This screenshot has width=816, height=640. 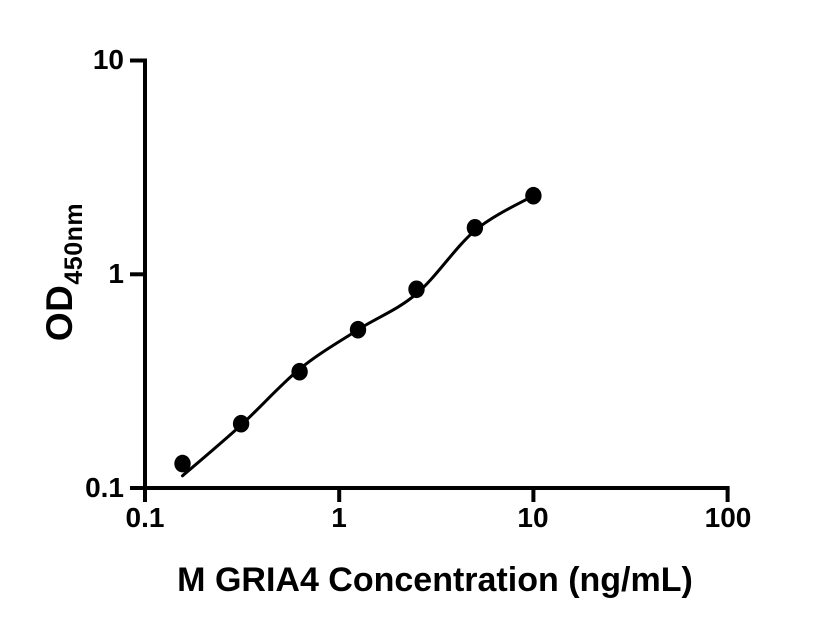 I want to click on y-axis-title-main: OD, so click(x=59, y=313).